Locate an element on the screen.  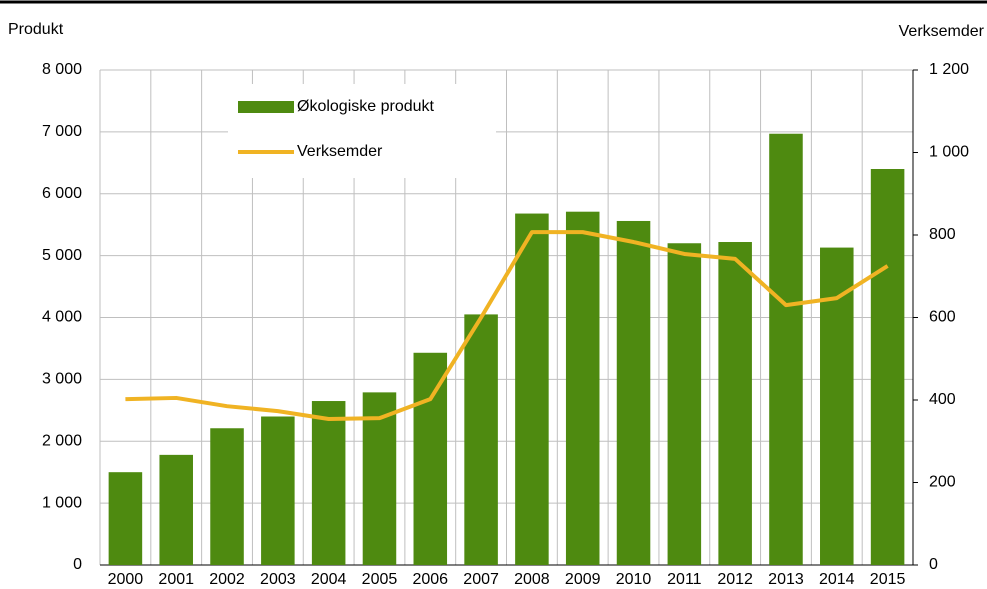
y-tick-label: 5 000 is located at coordinates (62, 255).